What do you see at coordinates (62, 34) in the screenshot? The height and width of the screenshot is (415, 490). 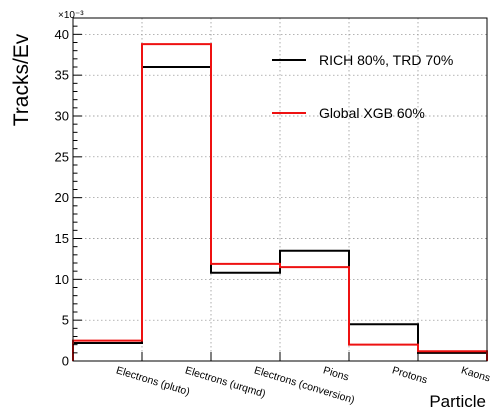 I see `y-tick-label: 40` at bounding box center [62, 34].